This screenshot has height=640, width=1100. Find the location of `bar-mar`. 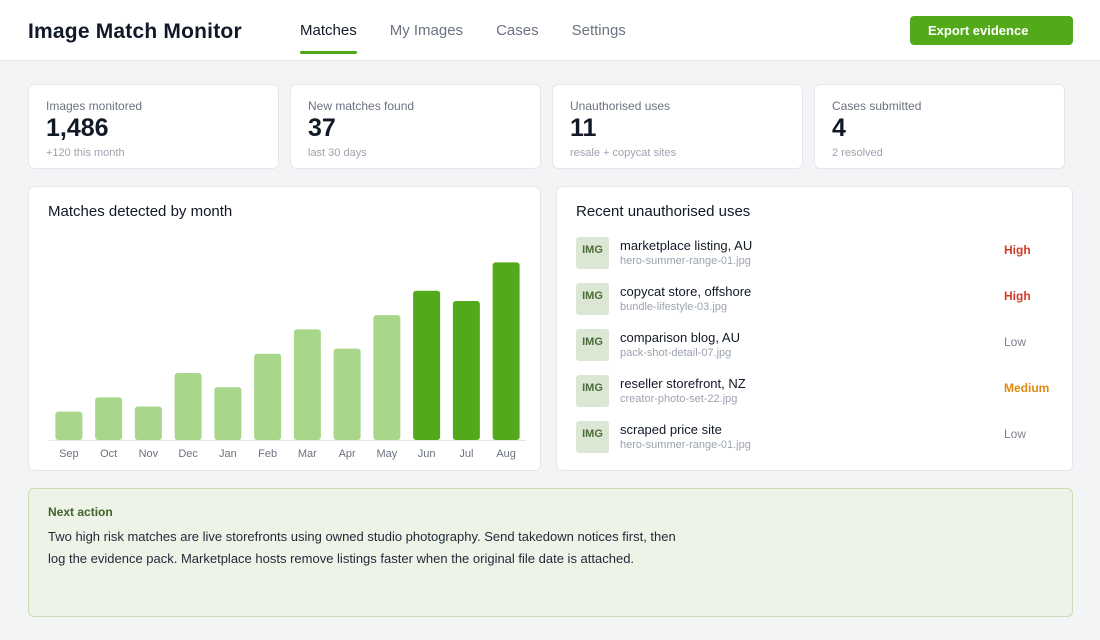

bar-mar is located at coordinates (307, 384).